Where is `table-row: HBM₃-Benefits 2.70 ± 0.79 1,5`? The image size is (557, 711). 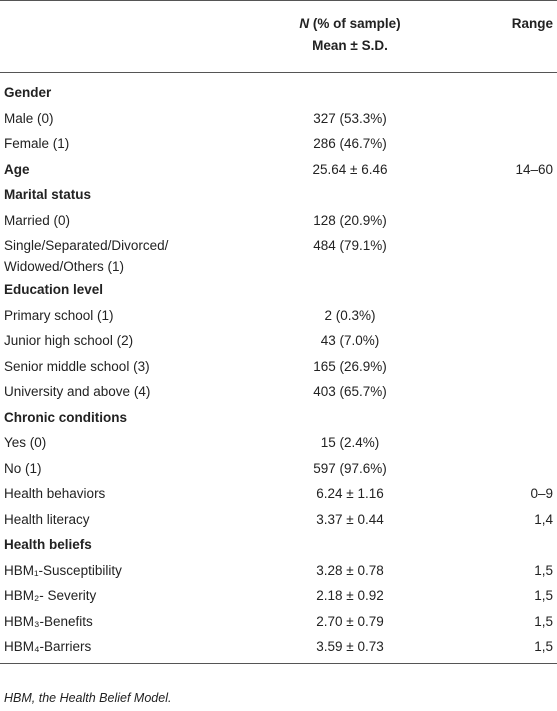
table-row: HBM₃-Benefits 2.70 ± 0.79 1,5 is located at coordinates (278, 619).